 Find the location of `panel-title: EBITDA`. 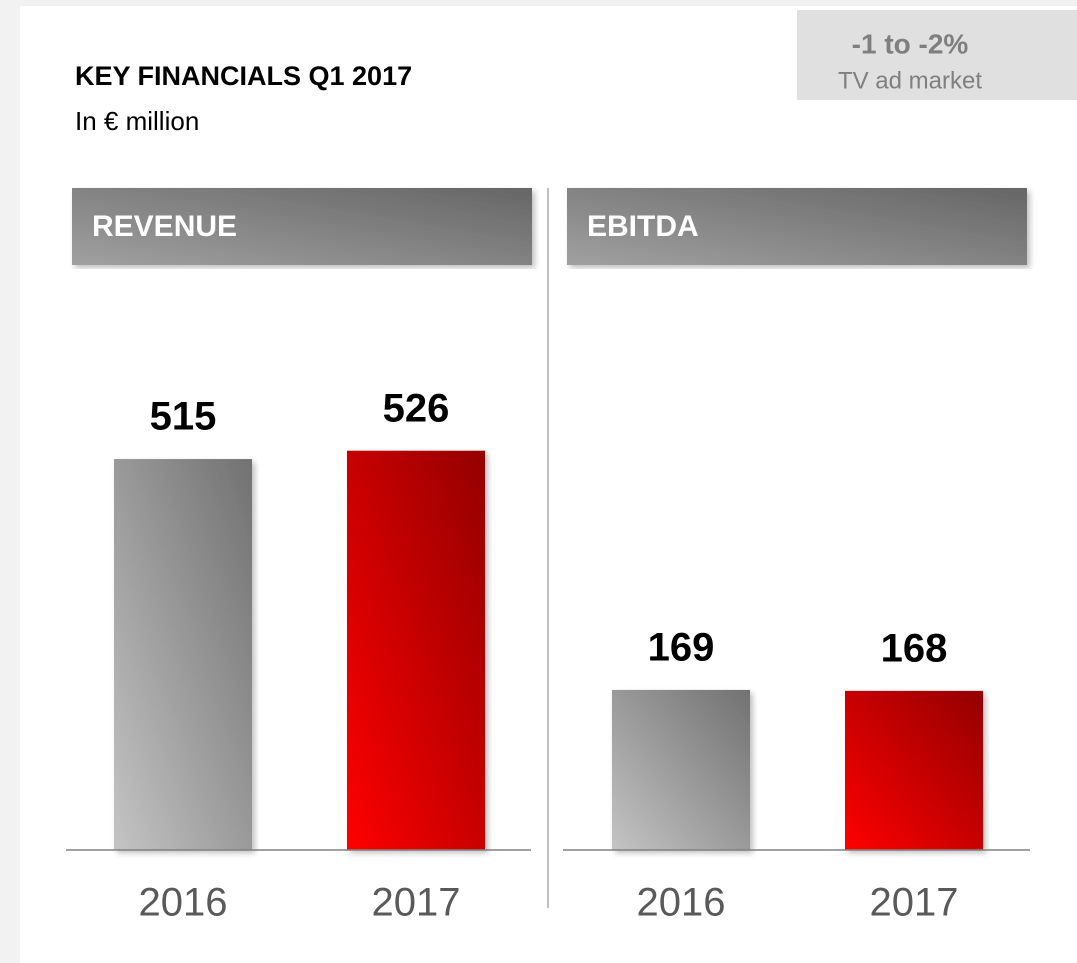

panel-title: EBITDA is located at coordinates (643, 226).